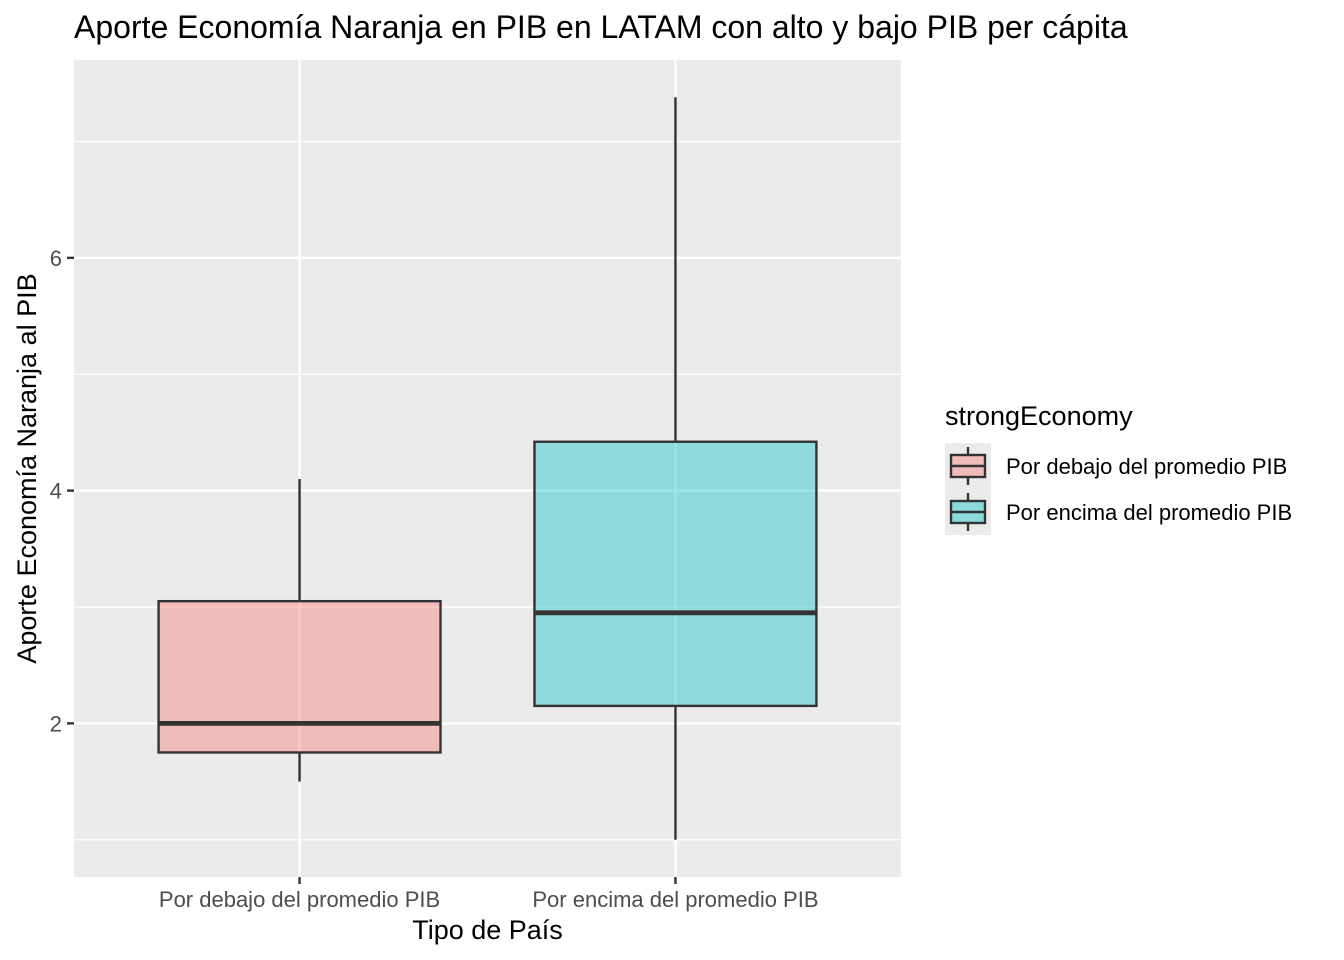  I want to click on y-tick-label: 4, so click(56, 491).